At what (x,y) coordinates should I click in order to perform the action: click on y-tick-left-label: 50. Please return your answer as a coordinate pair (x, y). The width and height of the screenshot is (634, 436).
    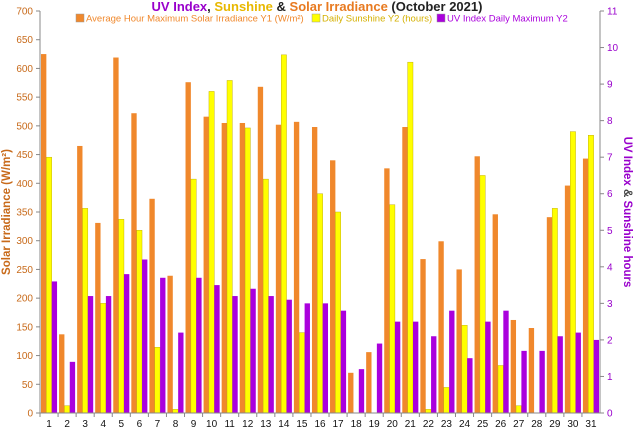
    Looking at the image, I should click on (28, 385).